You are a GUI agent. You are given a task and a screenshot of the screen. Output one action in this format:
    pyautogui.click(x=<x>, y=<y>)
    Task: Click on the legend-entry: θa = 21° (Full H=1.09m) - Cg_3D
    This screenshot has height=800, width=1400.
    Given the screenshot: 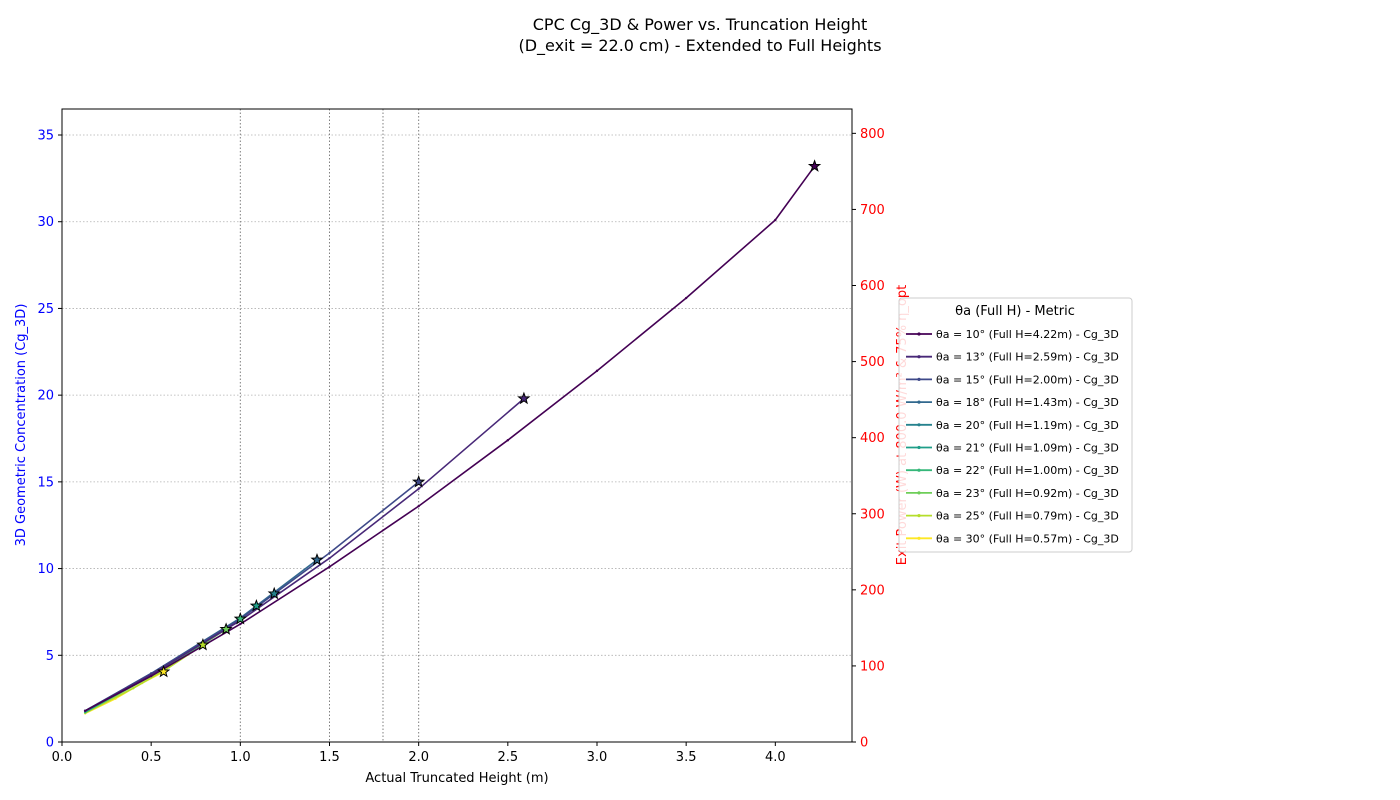 What is the action you would take?
    pyautogui.click(x=1027, y=448)
    